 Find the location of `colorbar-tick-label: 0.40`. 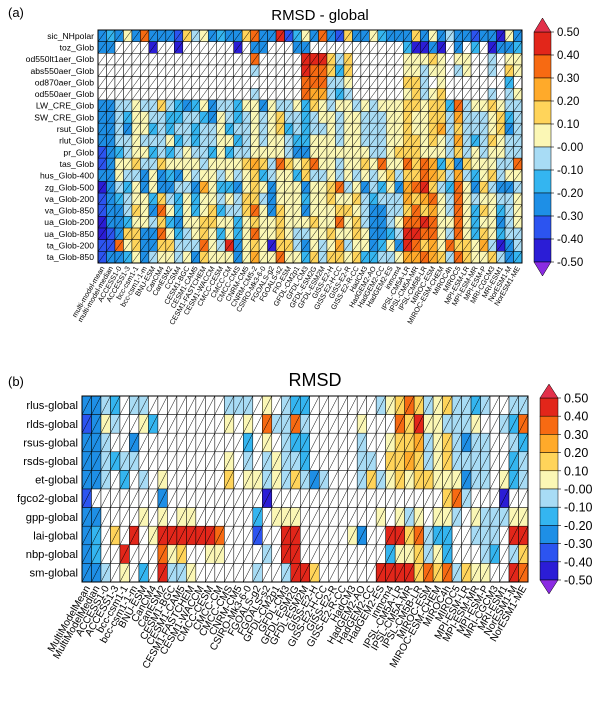

colorbar-tick-label: 0.40 is located at coordinates (576, 417).